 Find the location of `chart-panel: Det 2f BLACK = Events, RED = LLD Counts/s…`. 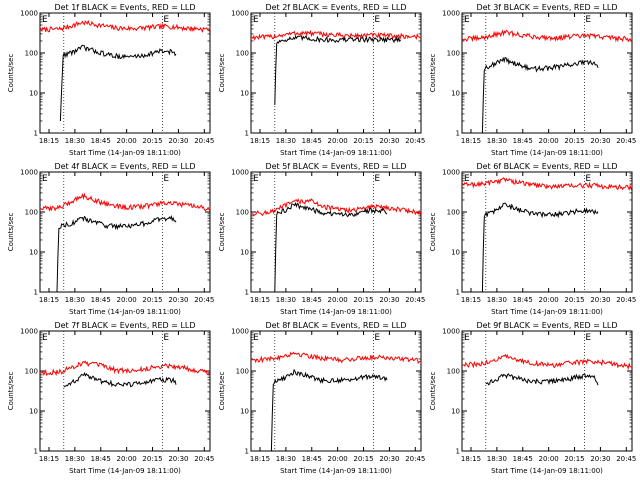

chart-panel: Det 2f BLACK = Events, RED = LLD Counts/s… is located at coordinates (321, 80).